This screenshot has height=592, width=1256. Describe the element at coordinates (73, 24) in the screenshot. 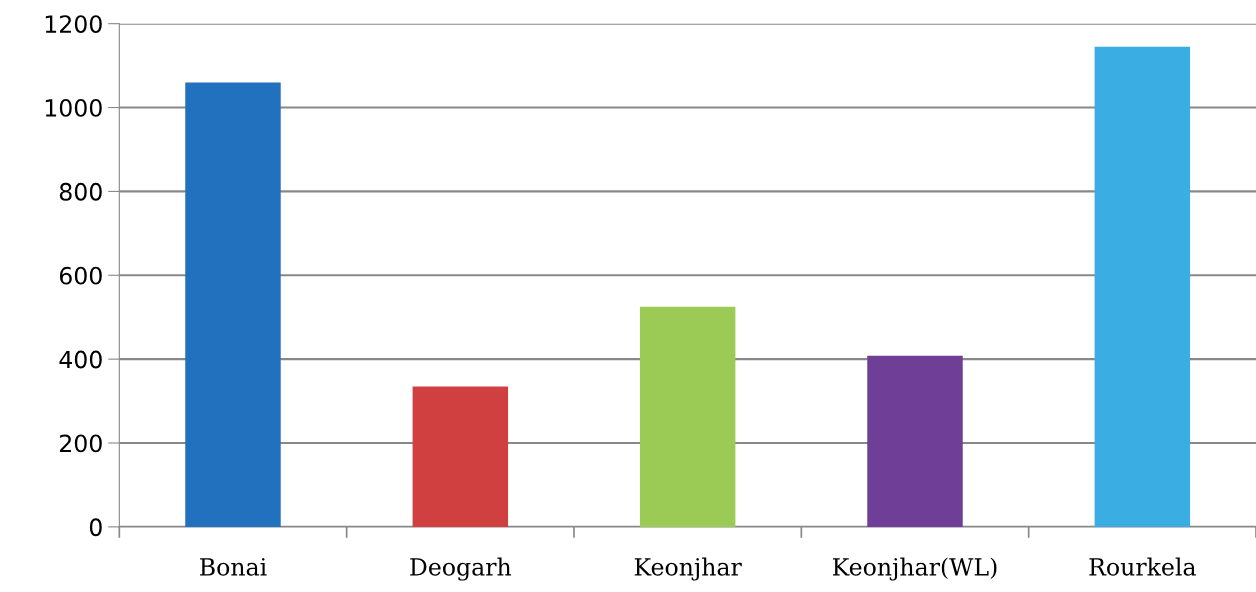

I see `y-tick-label: 1200` at that location.